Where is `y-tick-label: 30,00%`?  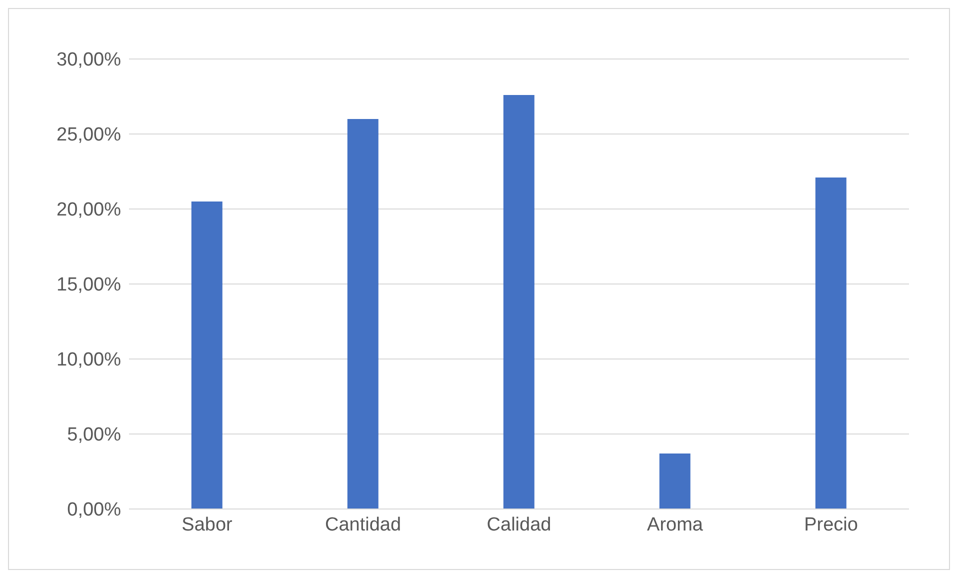 y-tick-label: 30,00% is located at coordinates (89, 60).